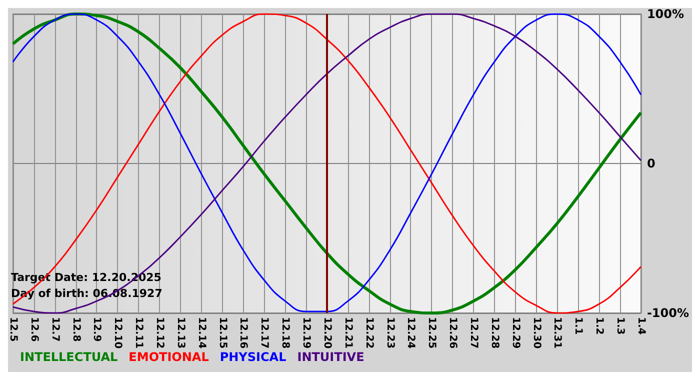  What do you see at coordinates (76, 329) in the screenshot?
I see `x-tick-label: 12.8` at bounding box center [76, 329].